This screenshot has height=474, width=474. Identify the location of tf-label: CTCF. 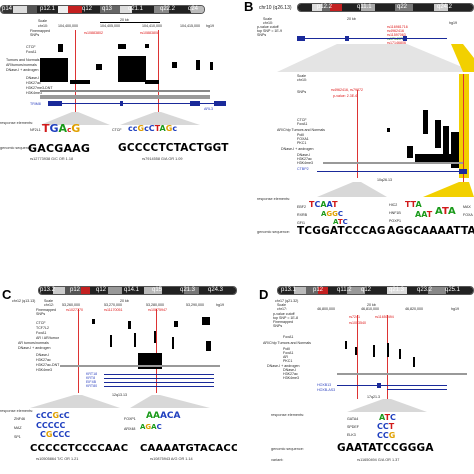
(117, 130).